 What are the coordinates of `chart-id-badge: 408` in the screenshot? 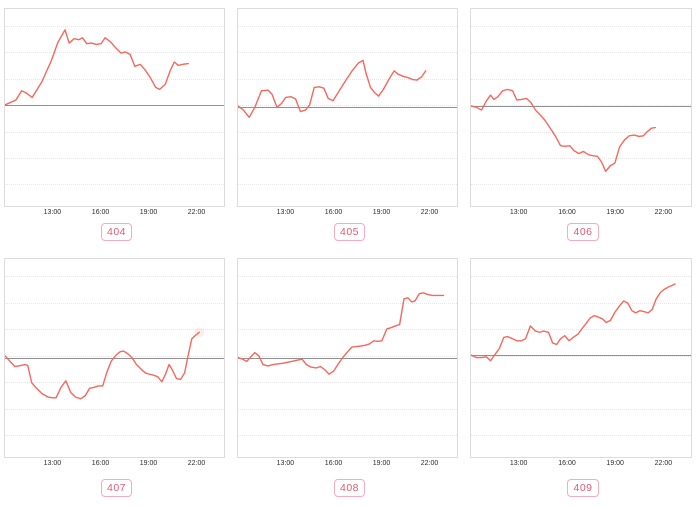 It's located at (349, 488).